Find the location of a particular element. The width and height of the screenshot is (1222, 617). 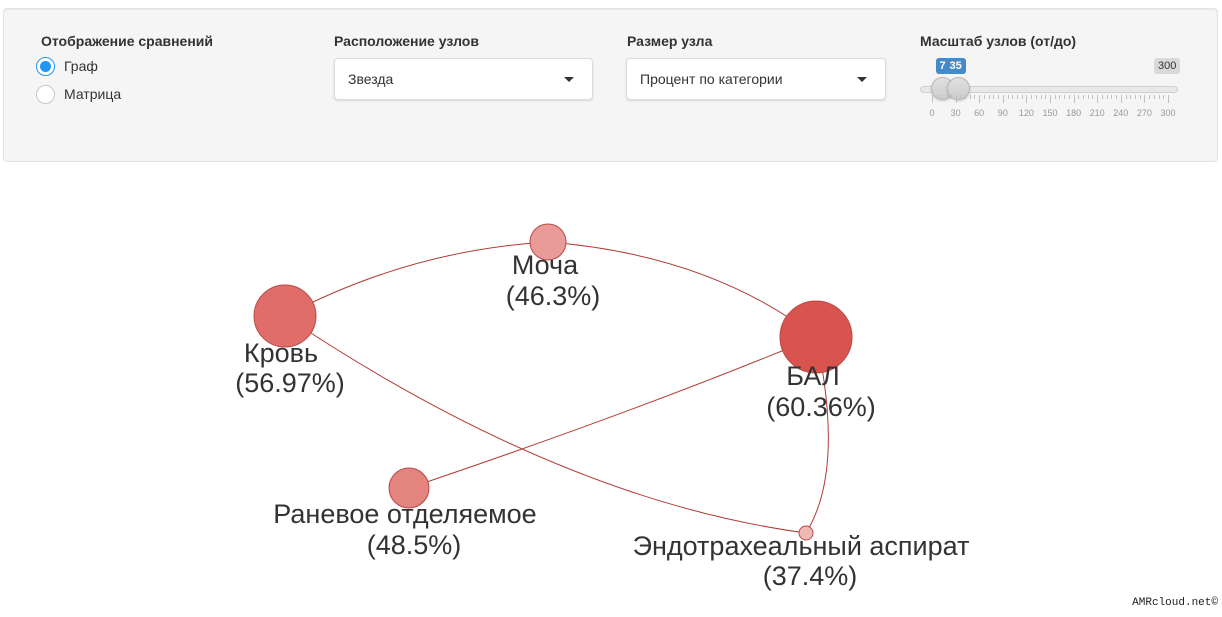

watermark: AMRcloud.net© is located at coordinates (1175, 603).